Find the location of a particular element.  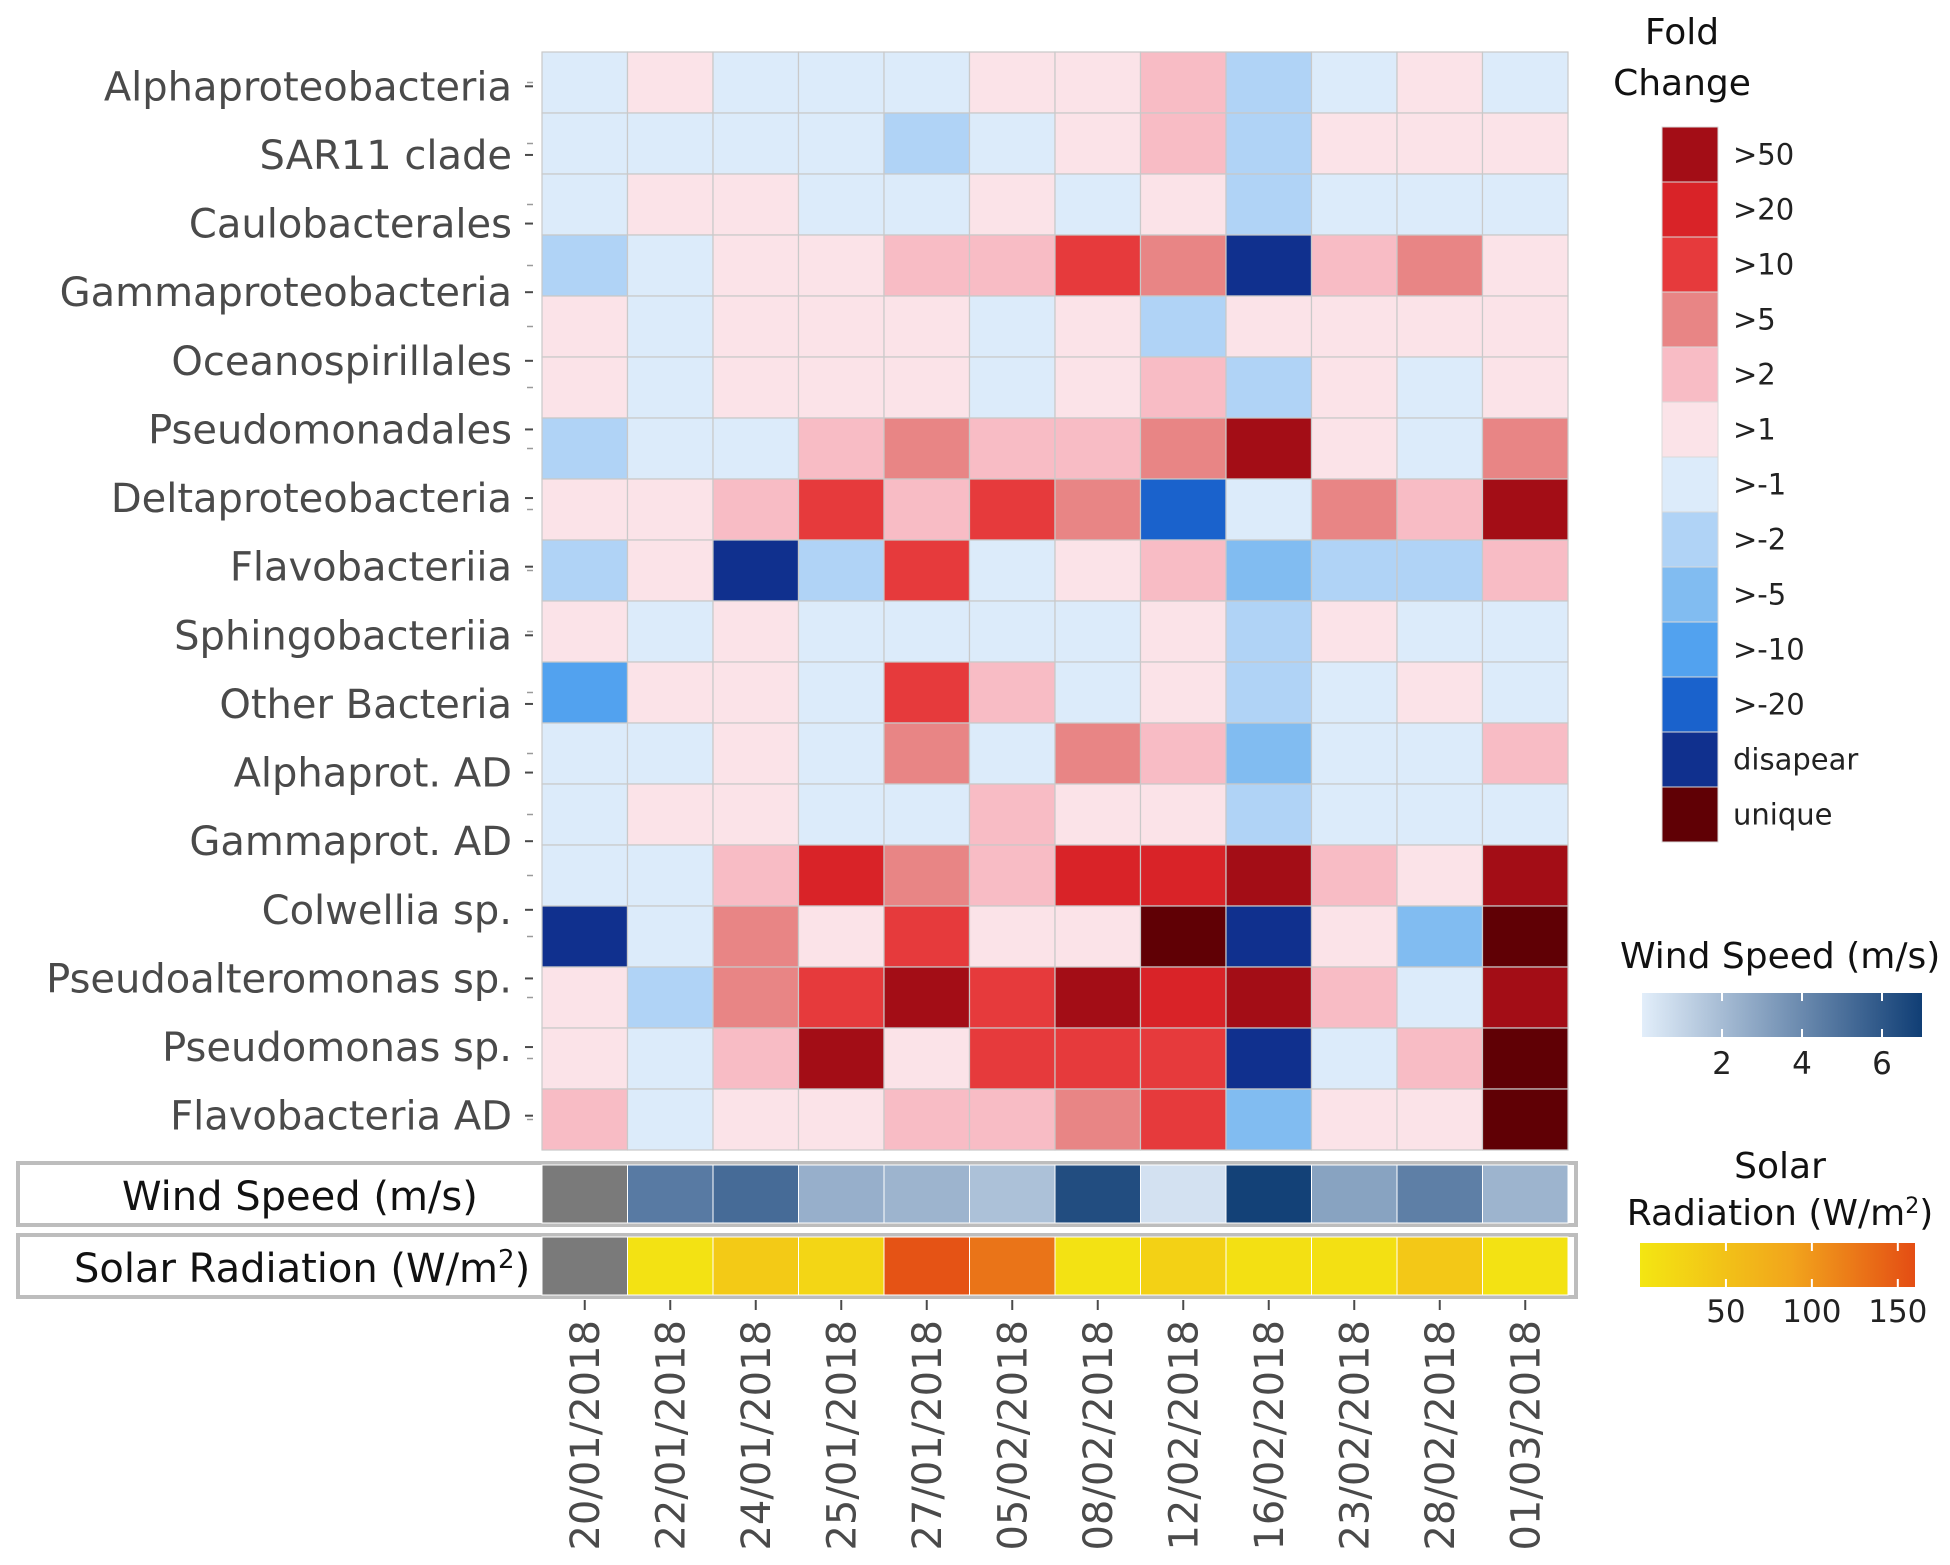

column-label: 23/02/2018 is located at coordinates (1355, 1435).